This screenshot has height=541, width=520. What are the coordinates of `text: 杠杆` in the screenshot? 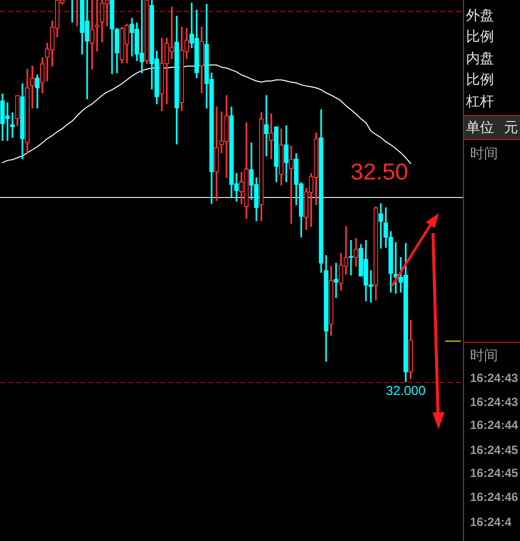 It's located at (480, 102).